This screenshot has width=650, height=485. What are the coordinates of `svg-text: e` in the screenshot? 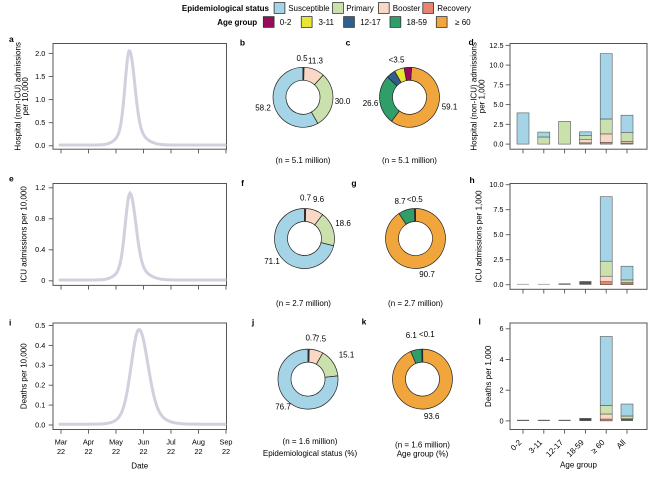 It's located at (11, 179).